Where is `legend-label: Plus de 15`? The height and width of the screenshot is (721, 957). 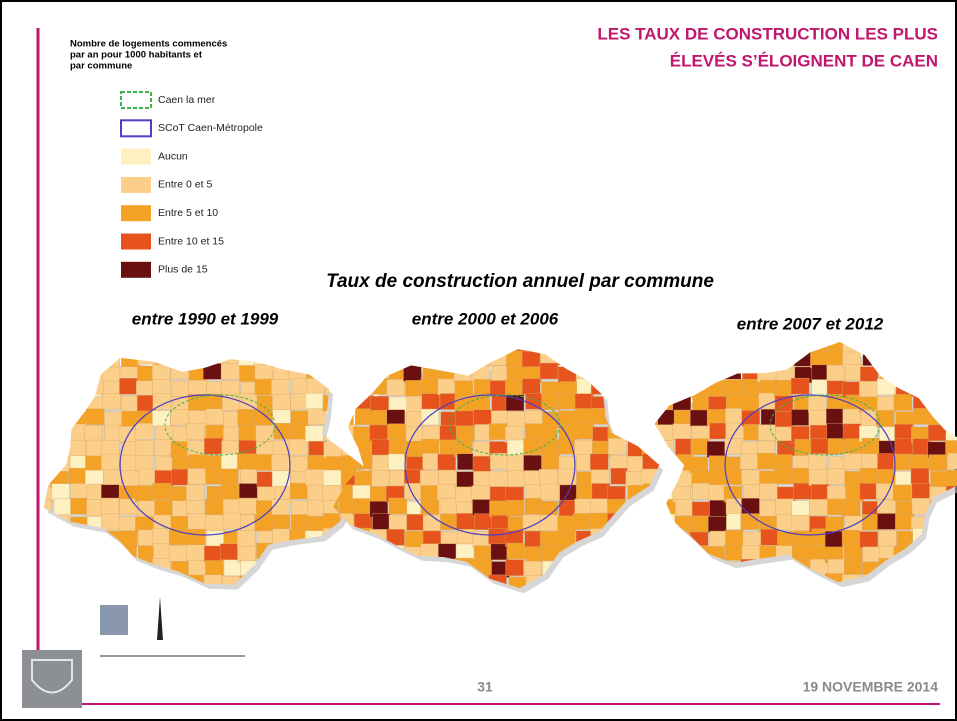 legend-label: Plus de 15 is located at coordinates (183, 270).